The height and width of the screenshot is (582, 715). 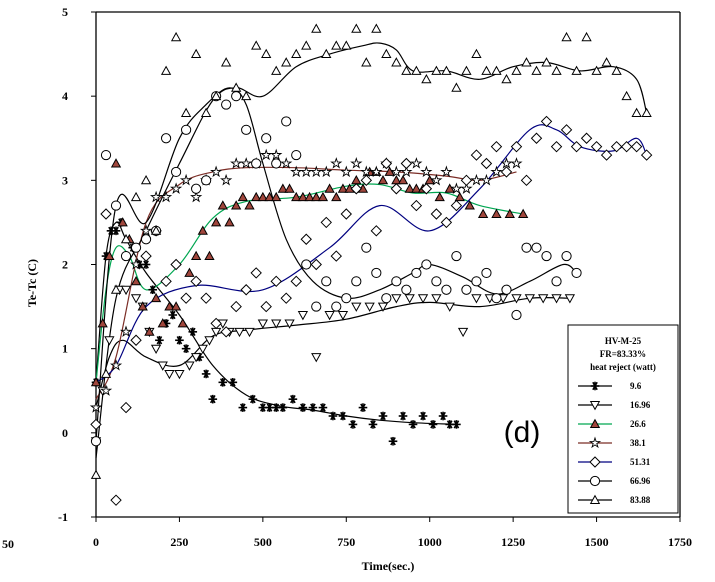 I want to click on x-axis-title: Time(sec.), so click(x=388, y=566).